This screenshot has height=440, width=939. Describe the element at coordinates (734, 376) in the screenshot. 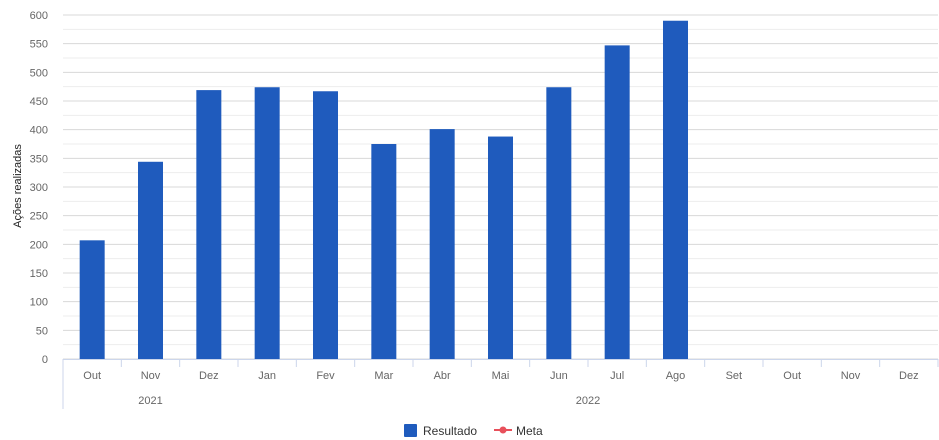

I see `x-tick-label: Set` at that location.